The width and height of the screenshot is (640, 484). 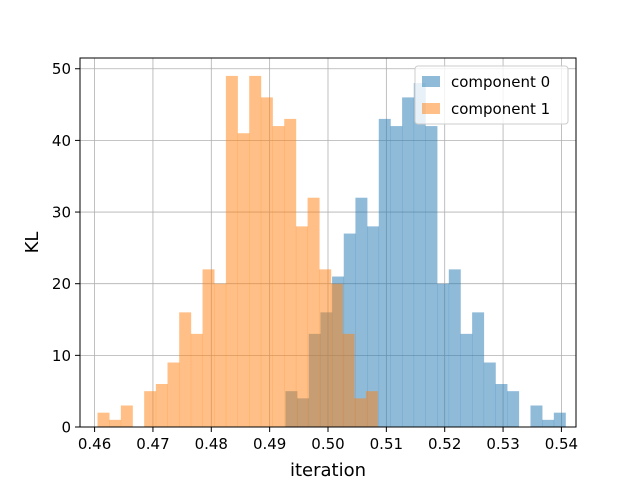 I want to click on y-tick-label: 20, so click(x=61, y=284).